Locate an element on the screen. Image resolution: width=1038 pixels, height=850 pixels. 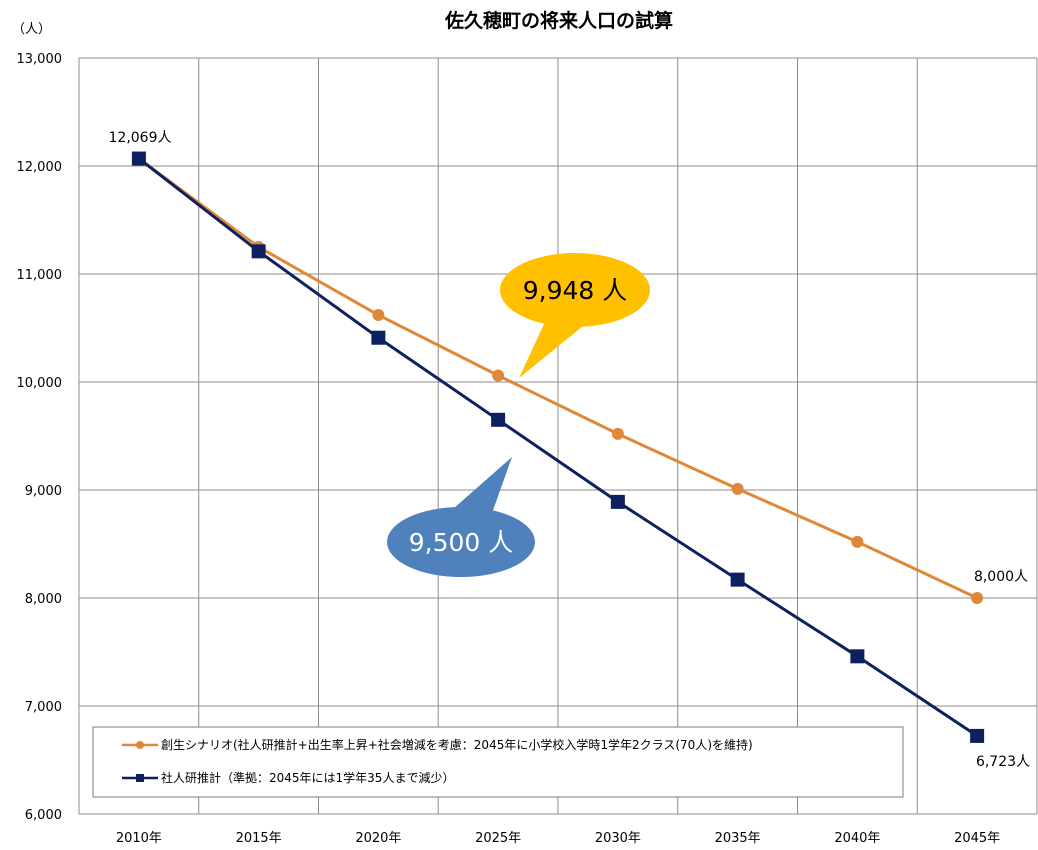
y-tick-label: 8,000 is located at coordinates (43, 599).